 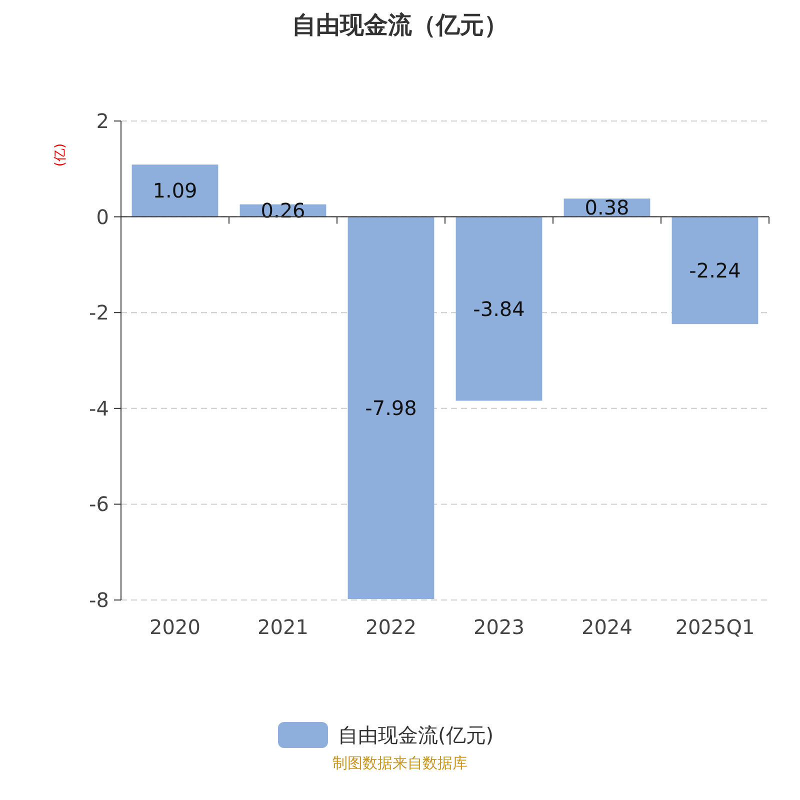 I want to click on x-tick-label: 2020, so click(x=175, y=627).